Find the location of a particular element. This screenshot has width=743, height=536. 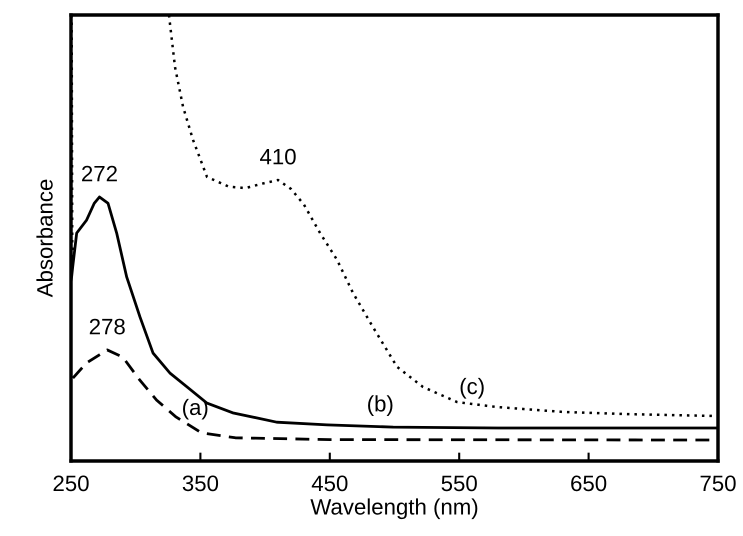

x-tick-label: 250 is located at coordinates (71, 483).